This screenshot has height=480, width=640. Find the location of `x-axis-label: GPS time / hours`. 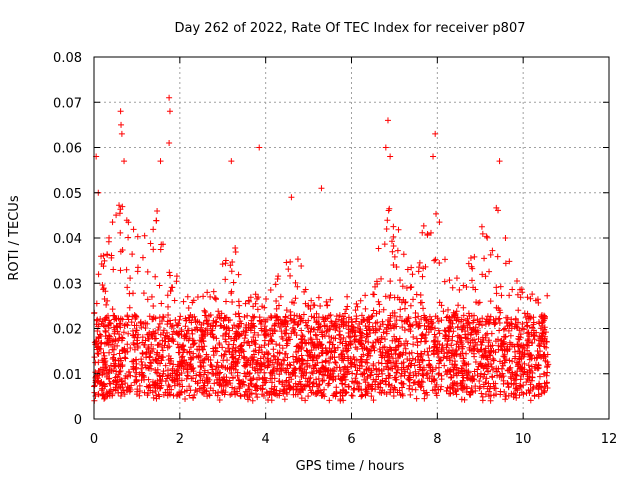

x-axis-label: GPS time / hours is located at coordinates (350, 466).